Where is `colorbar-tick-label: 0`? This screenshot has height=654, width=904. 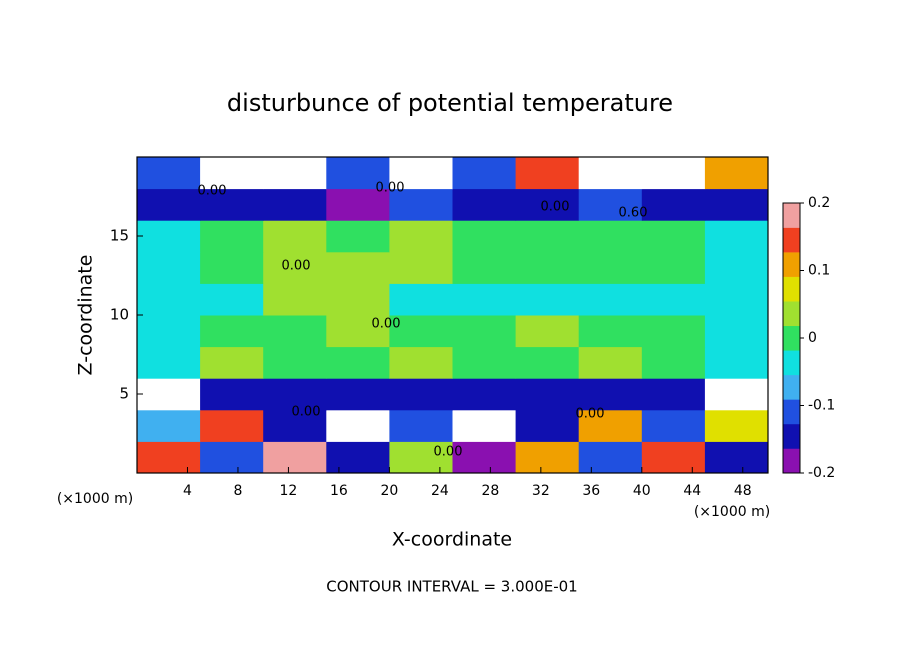 colorbar-tick-label: 0 is located at coordinates (812, 338).